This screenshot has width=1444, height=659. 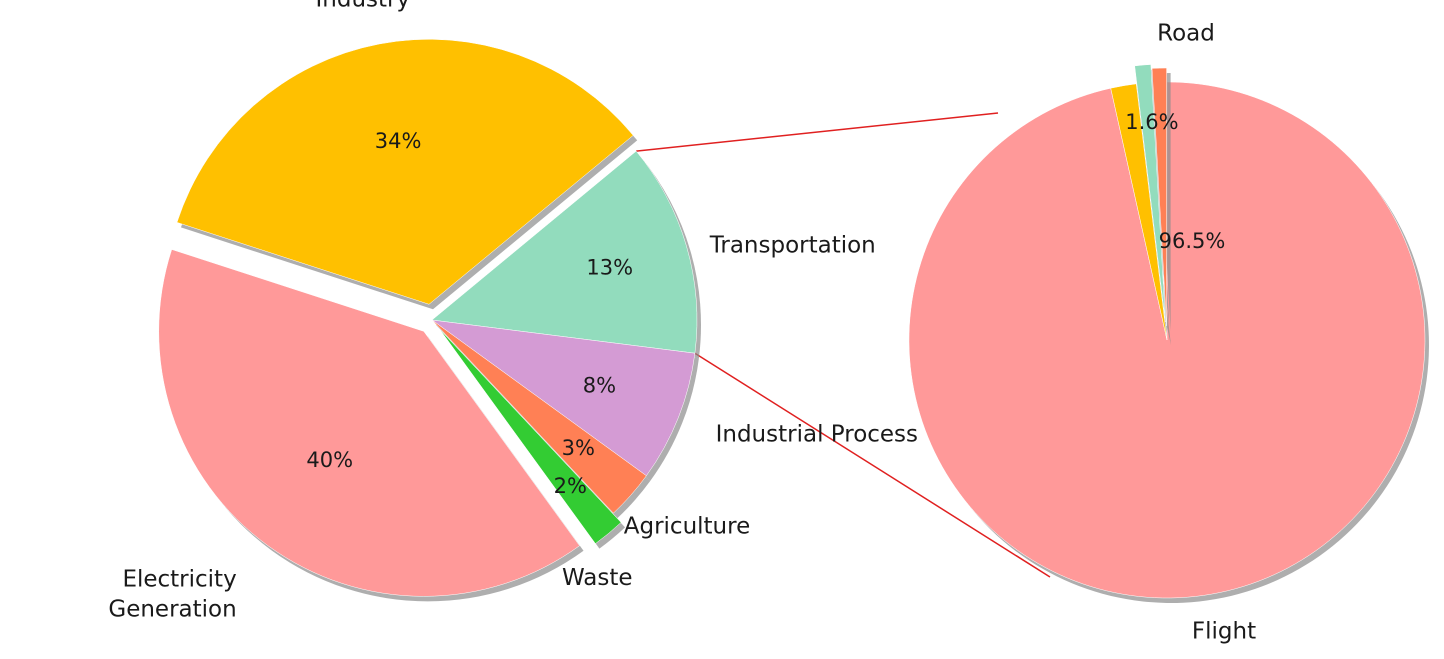 I want to click on slice-waste, so click(x=530, y=436).